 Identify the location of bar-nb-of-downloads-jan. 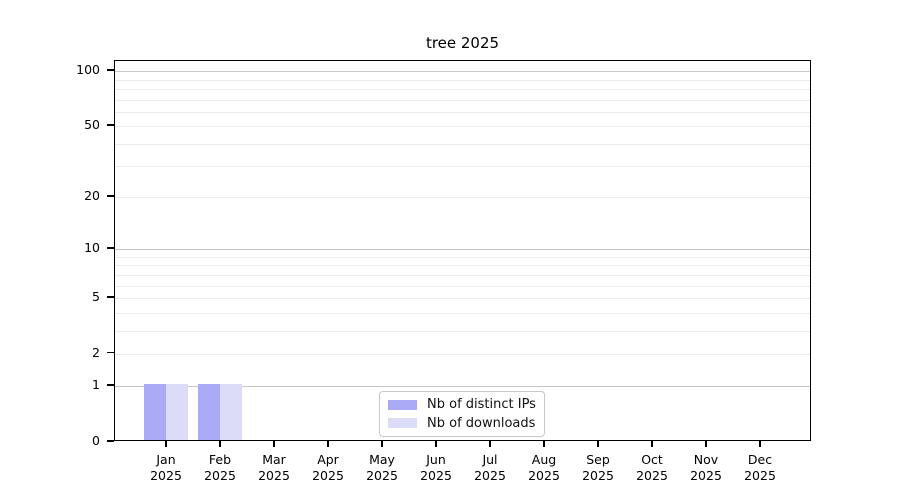
(176, 412).